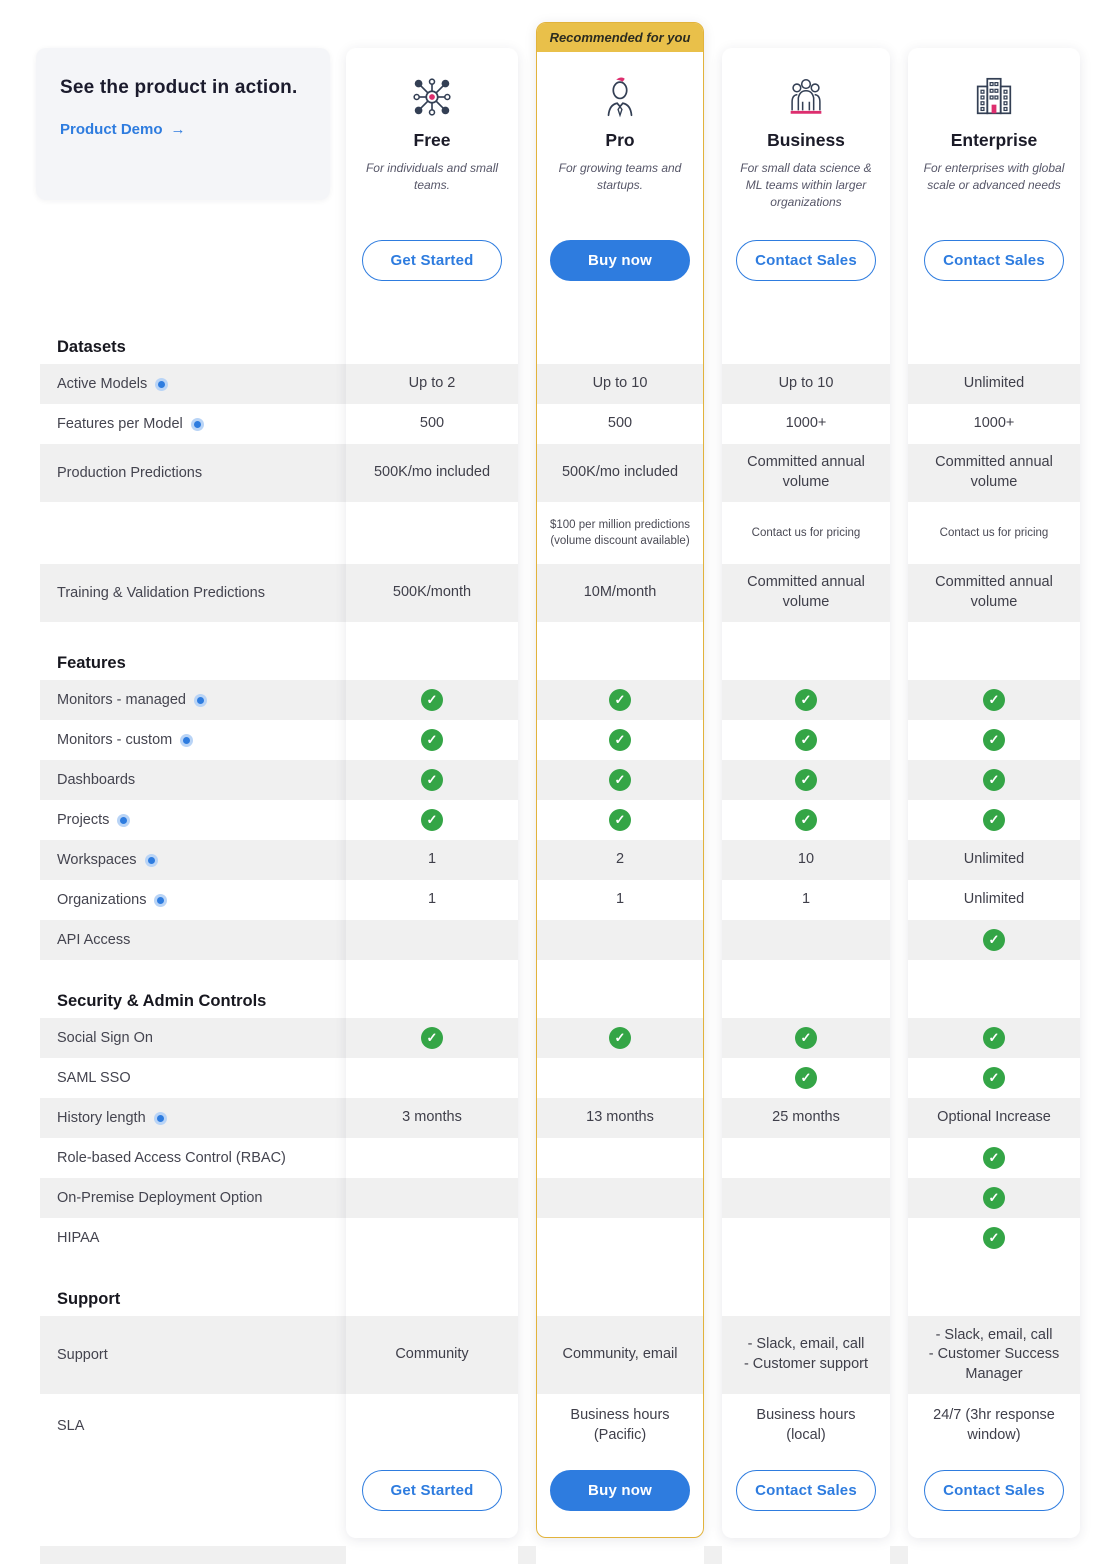 This screenshot has width=1108, height=1566. What do you see at coordinates (432, 473) in the screenshot?
I see `plan-value-cell: 500K/mo included` at bounding box center [432, 473].